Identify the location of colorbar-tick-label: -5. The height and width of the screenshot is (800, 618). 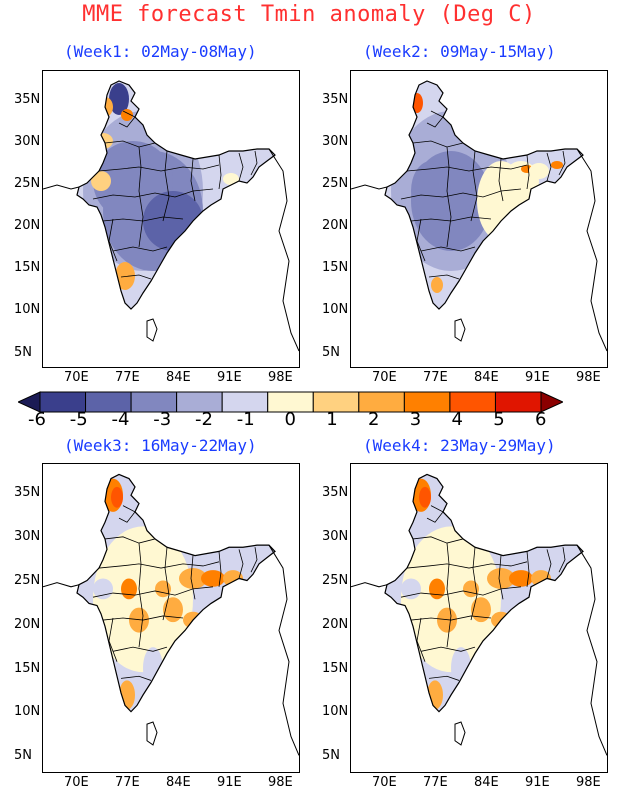
(78, 419).